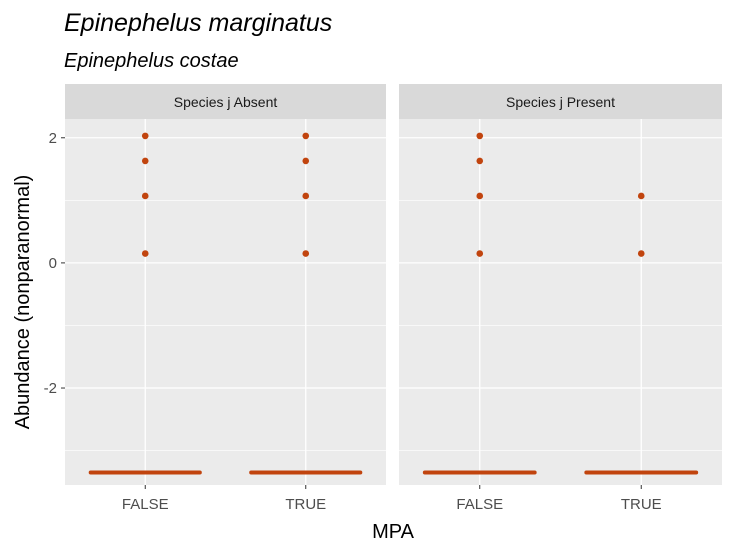  Describe the element at coordinates (151, 61) in the screenshot. I see `chart-subtitle: Epinephelus costae` at that location.